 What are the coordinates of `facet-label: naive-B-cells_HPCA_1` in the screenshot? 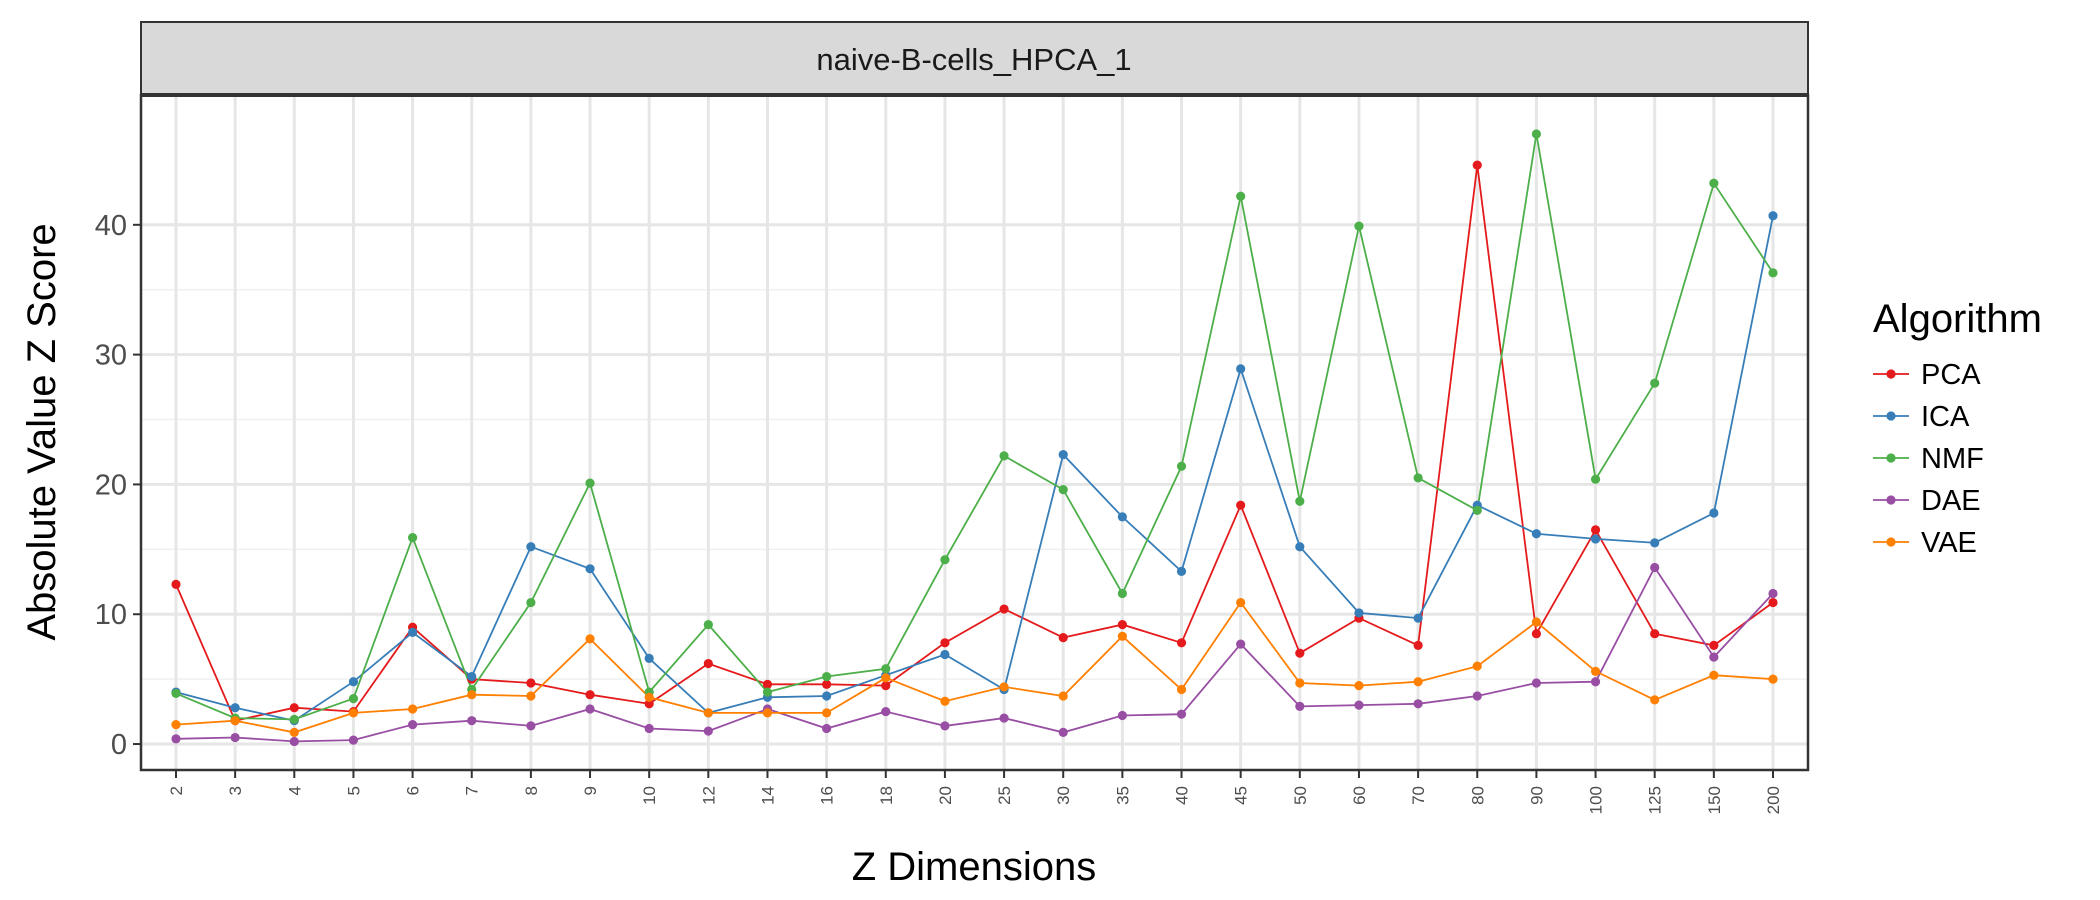 It's located at (973, 59).